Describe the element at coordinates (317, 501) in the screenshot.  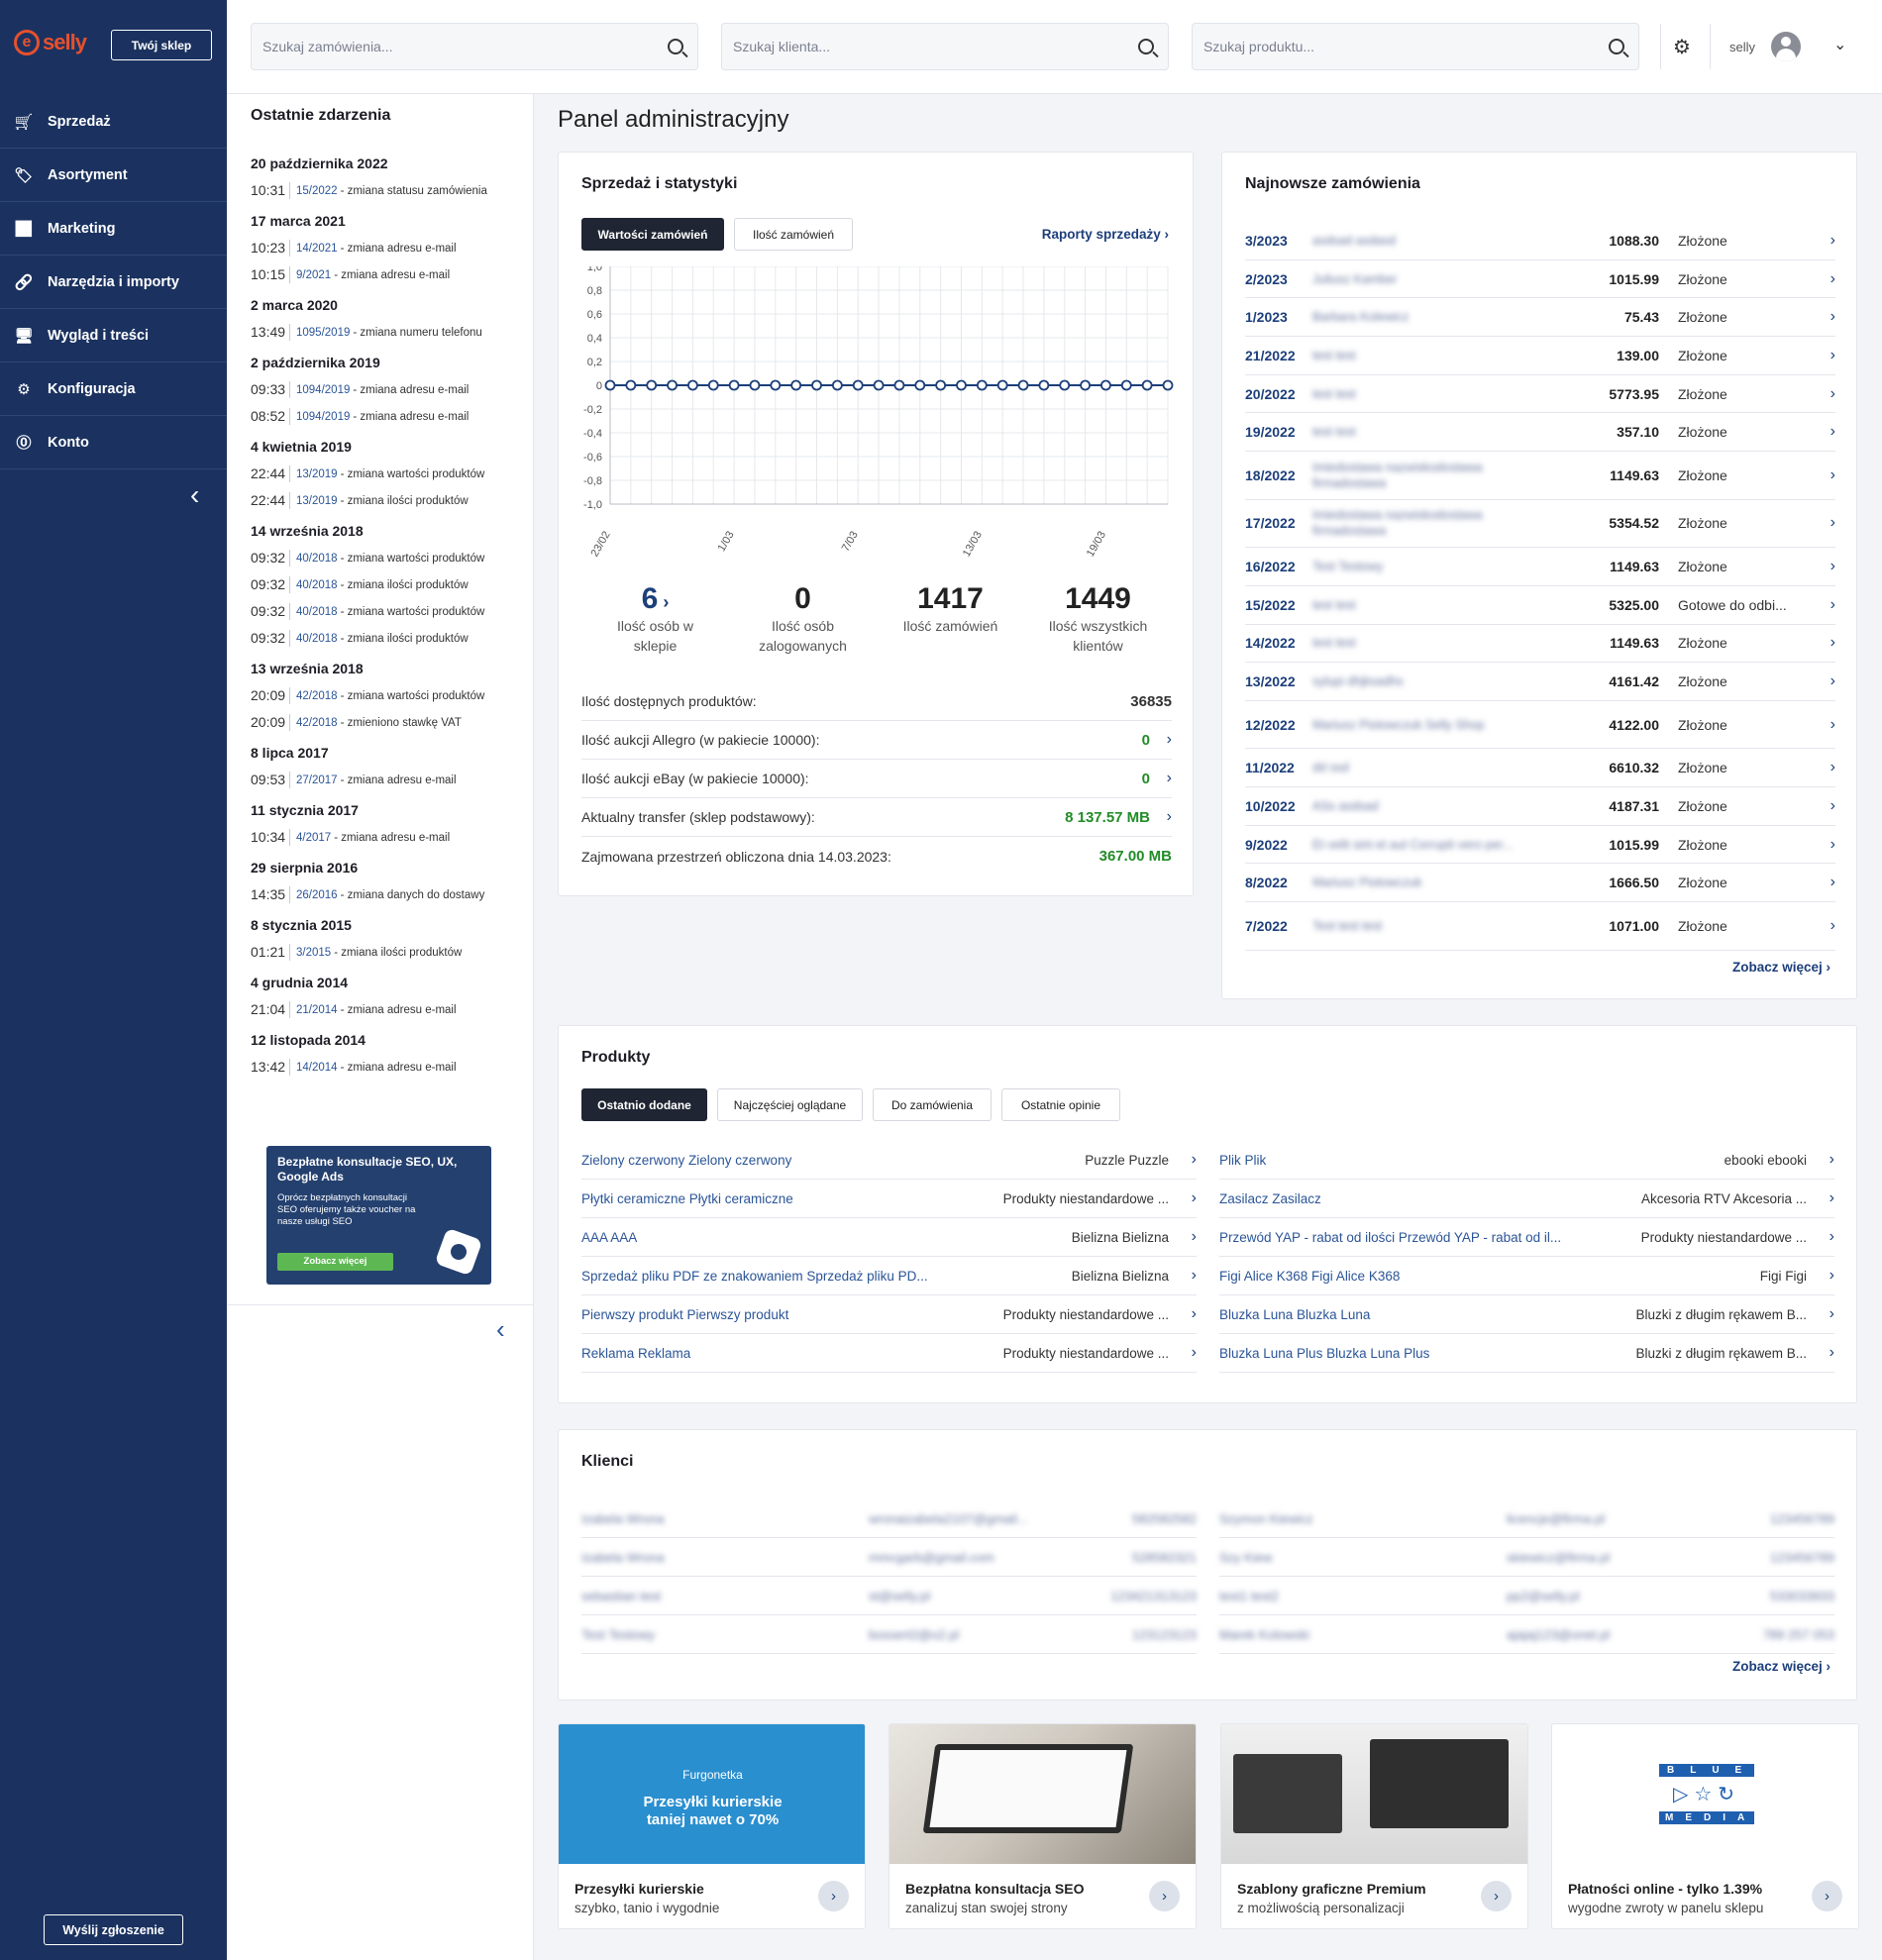
I see `event-order-link: 13/2019` at that location.